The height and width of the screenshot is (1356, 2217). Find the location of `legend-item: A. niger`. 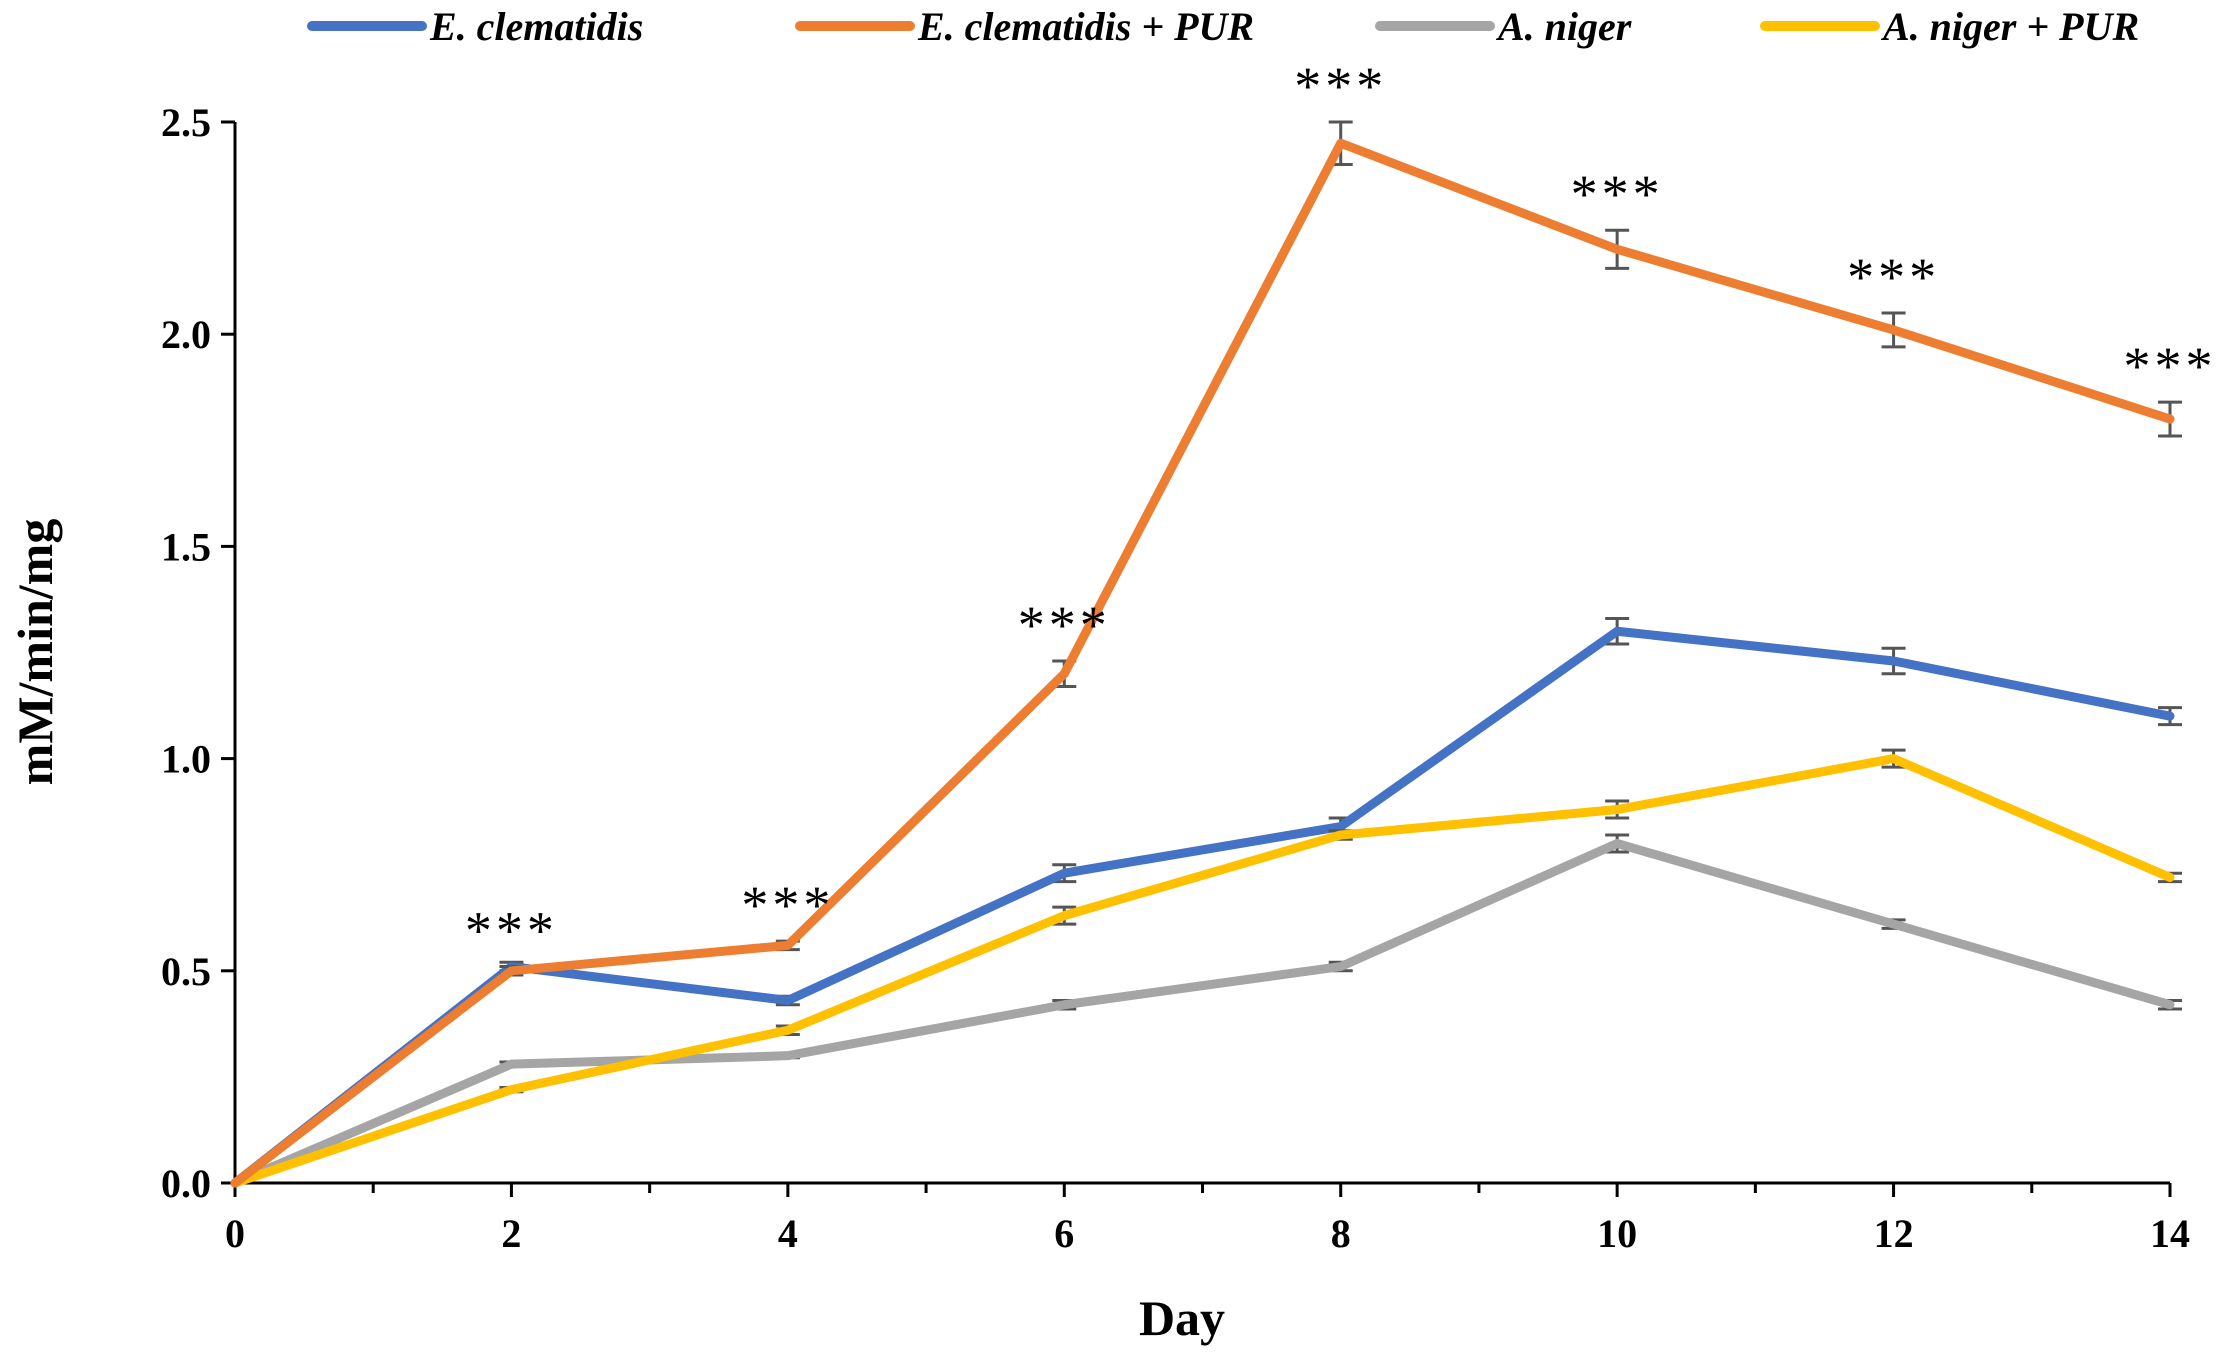

legend-item: A. niger is located at coordinates (1503, 26).